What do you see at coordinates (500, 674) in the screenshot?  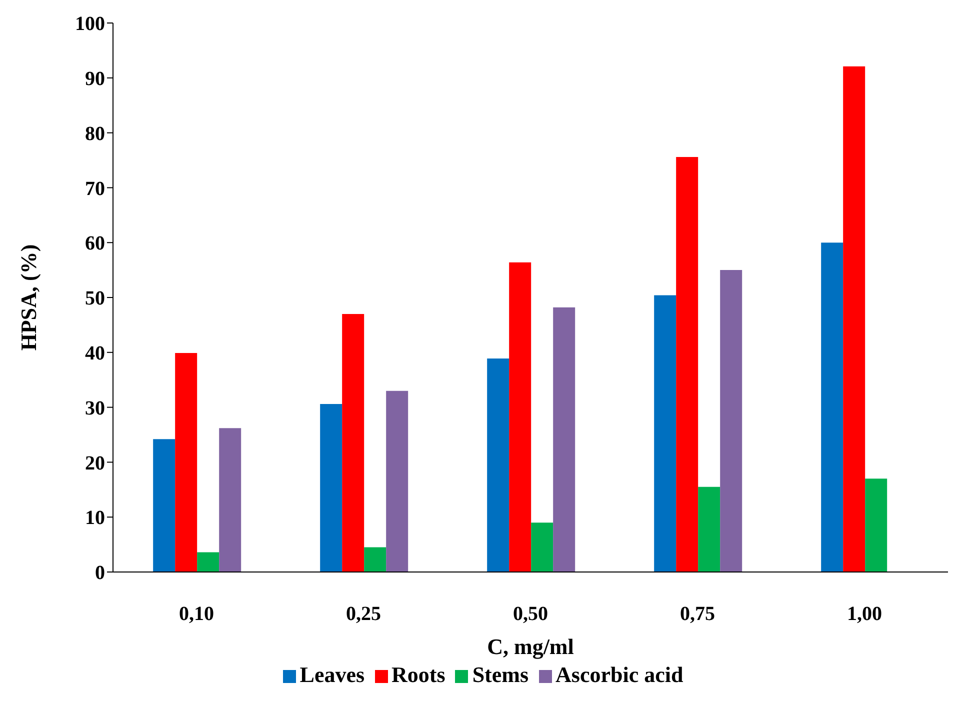 I see `legend-label: Stems` at bounding box center [500, 674].